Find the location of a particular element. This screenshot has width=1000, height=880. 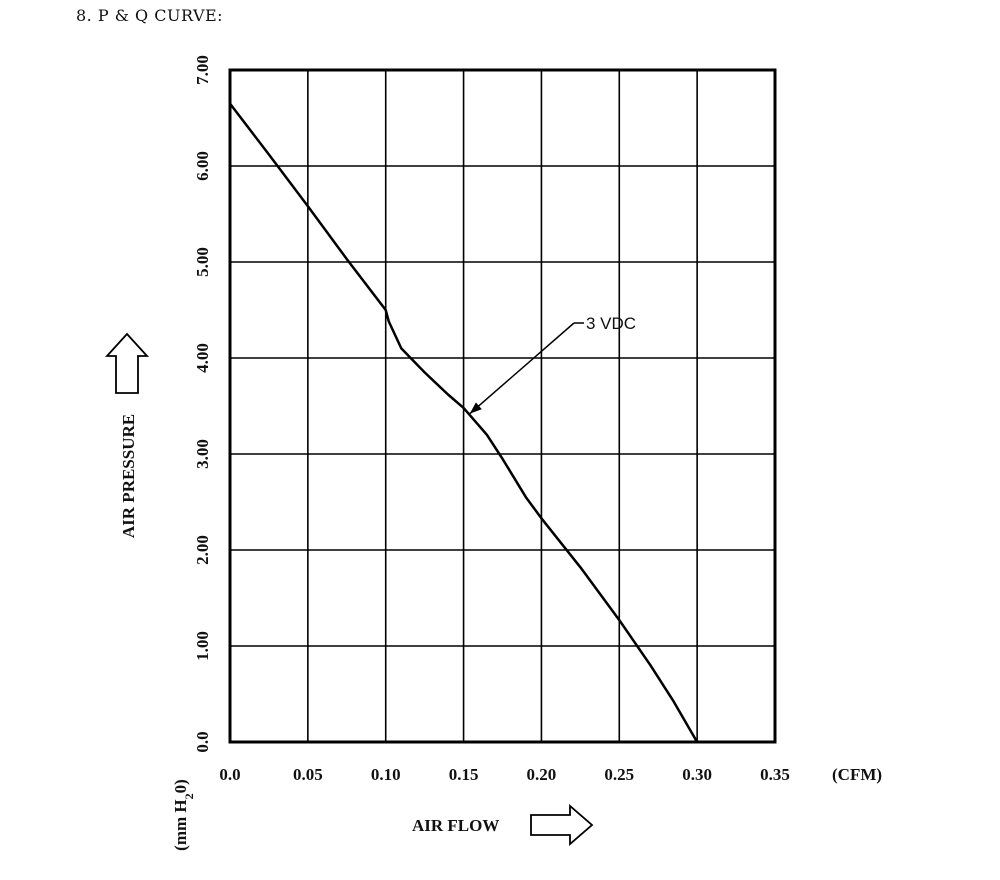

y-unit-part: 0) is located at coordinates (180, 786).